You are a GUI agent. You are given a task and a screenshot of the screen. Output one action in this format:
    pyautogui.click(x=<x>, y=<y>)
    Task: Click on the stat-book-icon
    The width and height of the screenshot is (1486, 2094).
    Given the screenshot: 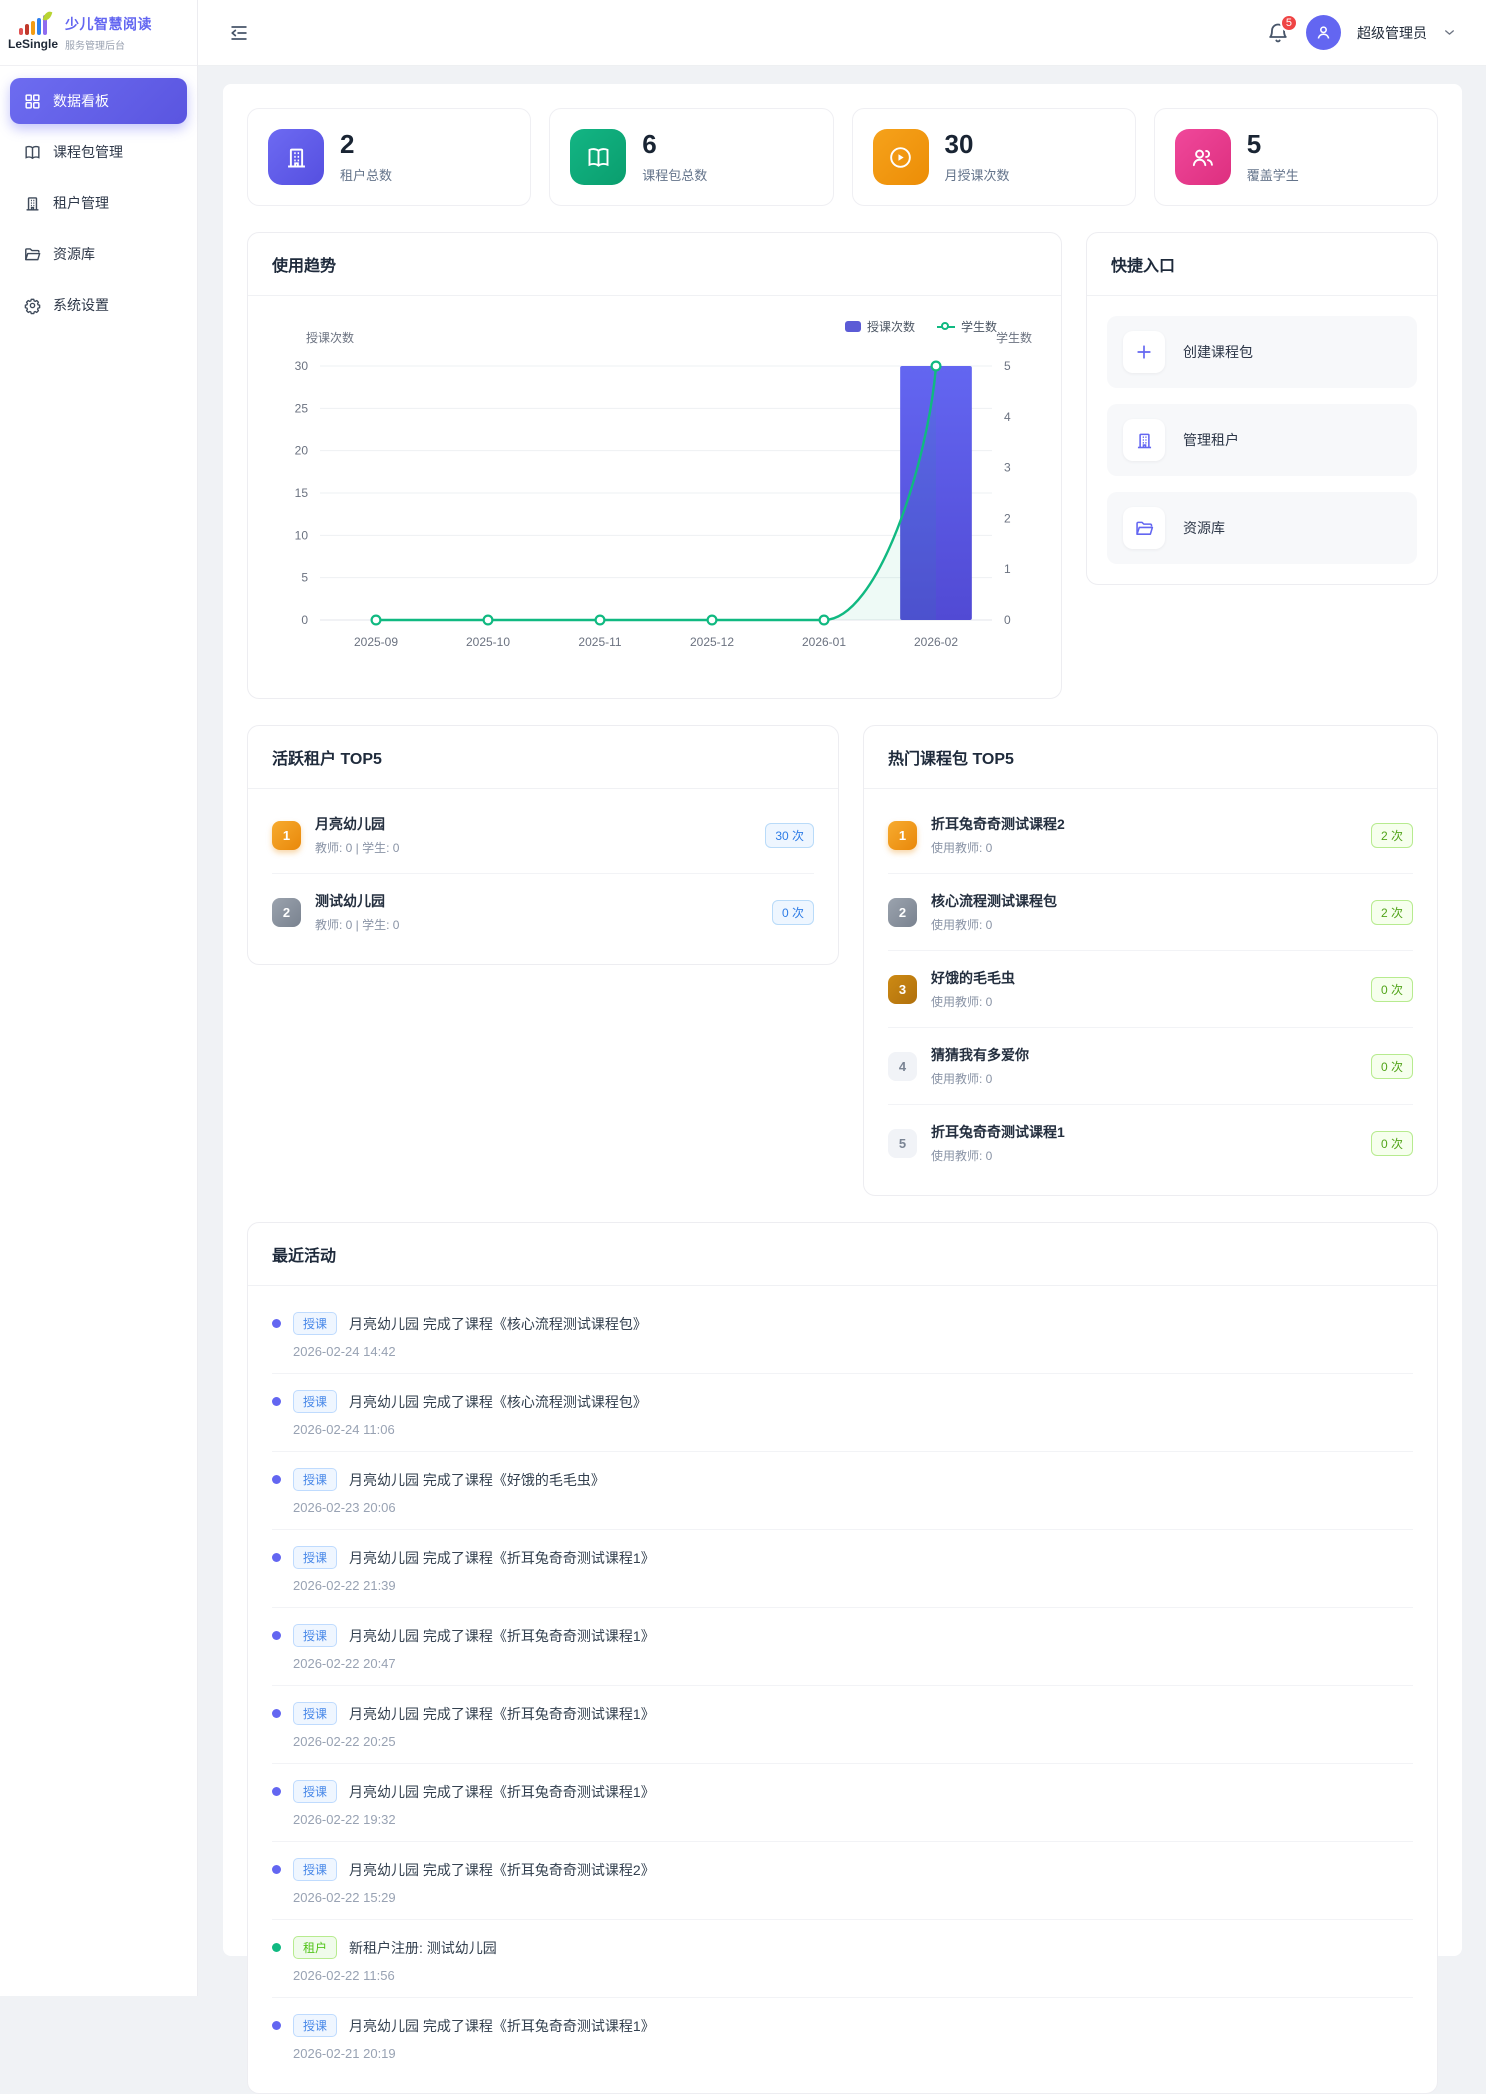 What is the action you would take?
    pyautogui.click(x=598, y=157)
    